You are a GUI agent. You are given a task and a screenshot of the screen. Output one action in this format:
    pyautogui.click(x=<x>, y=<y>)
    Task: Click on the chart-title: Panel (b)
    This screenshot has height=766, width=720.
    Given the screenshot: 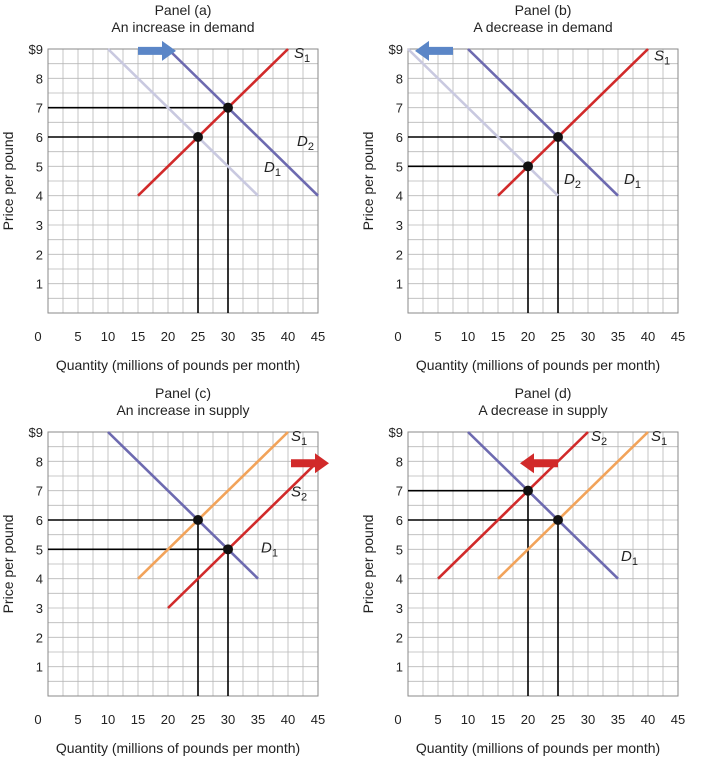 What is the action you would take?
    pyautogui.click(x=543, y=10)
    